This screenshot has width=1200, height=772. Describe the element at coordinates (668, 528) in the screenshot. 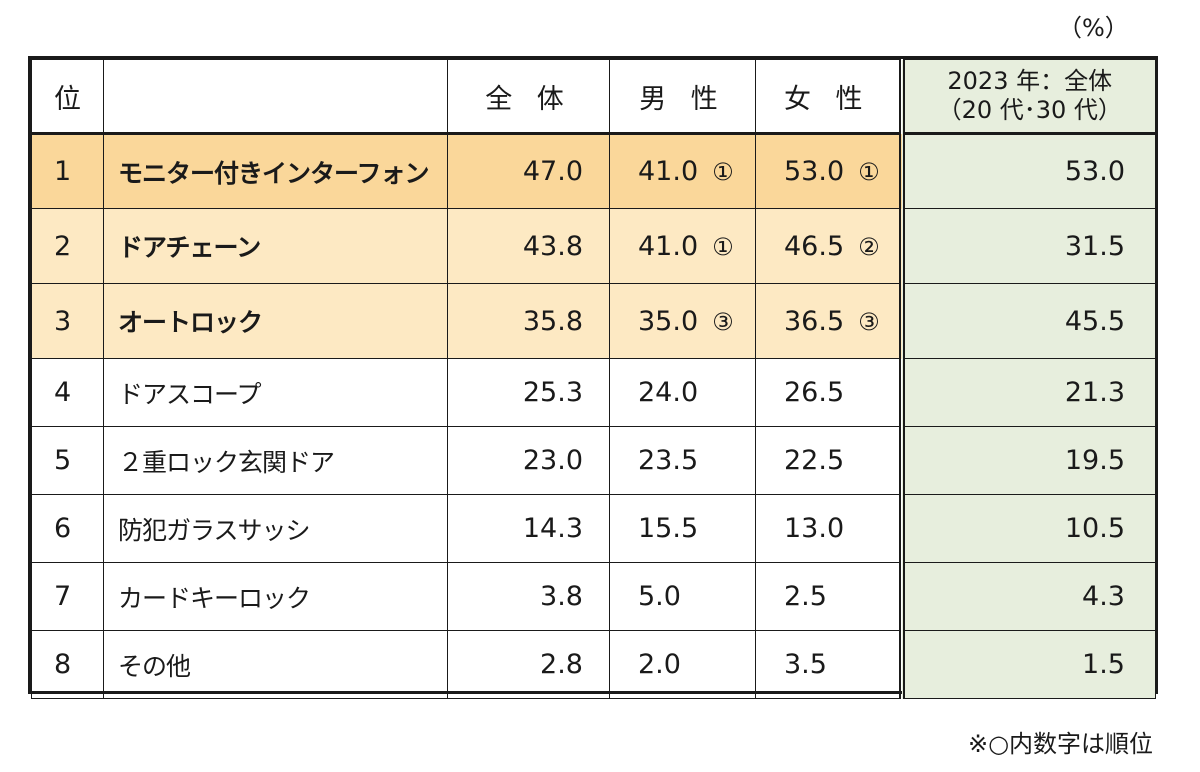

I see `male-value: 15.5` at that location.